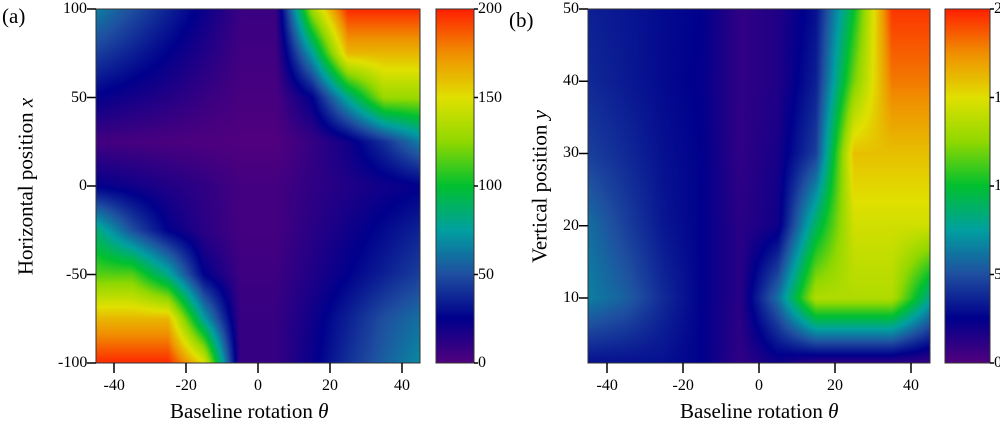 Image resolution: width=1000 pixels, height=429 pixels. I want to click on panel-a-label: (a), so click(14, 16).